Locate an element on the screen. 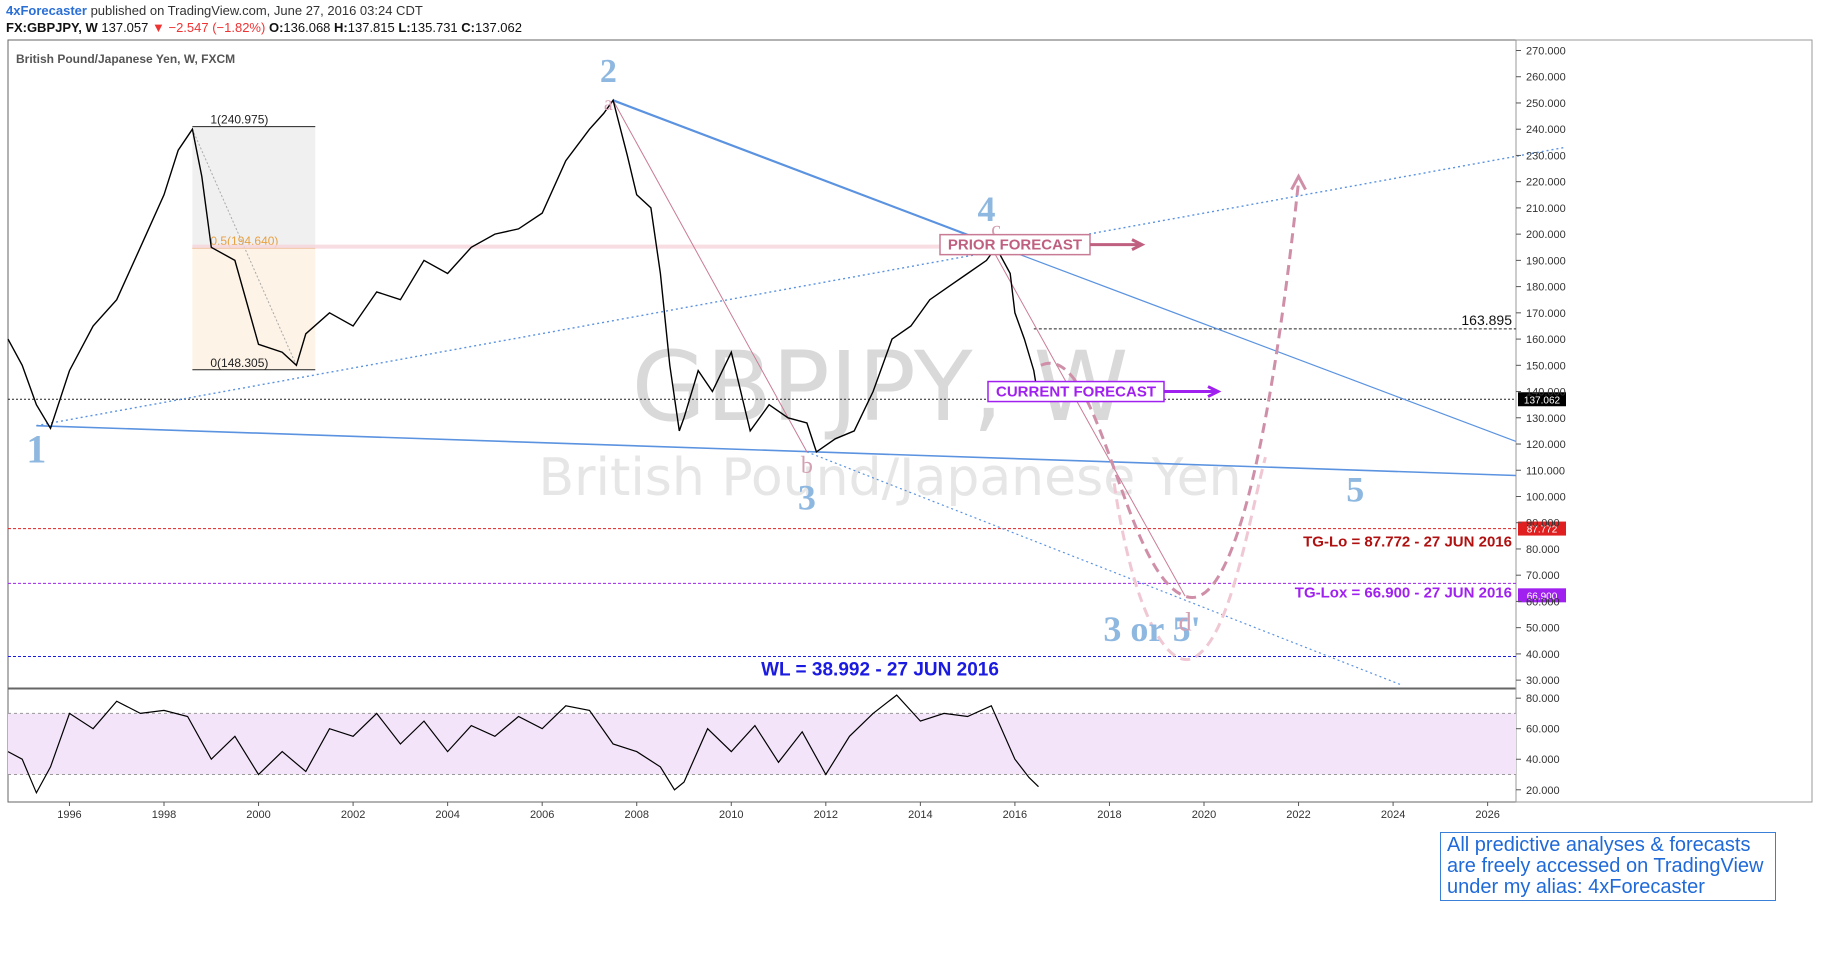 The image size is (1824, 960). upper-trendline is located at coordinates (799, 171).